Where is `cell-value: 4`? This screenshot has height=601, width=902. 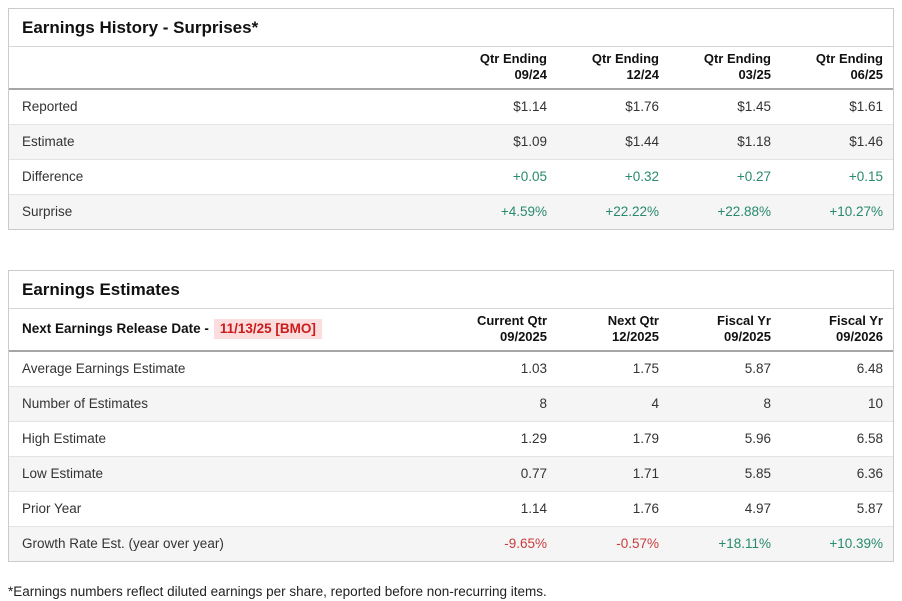 cell-value: 4 is located at coordinates (613, 403).